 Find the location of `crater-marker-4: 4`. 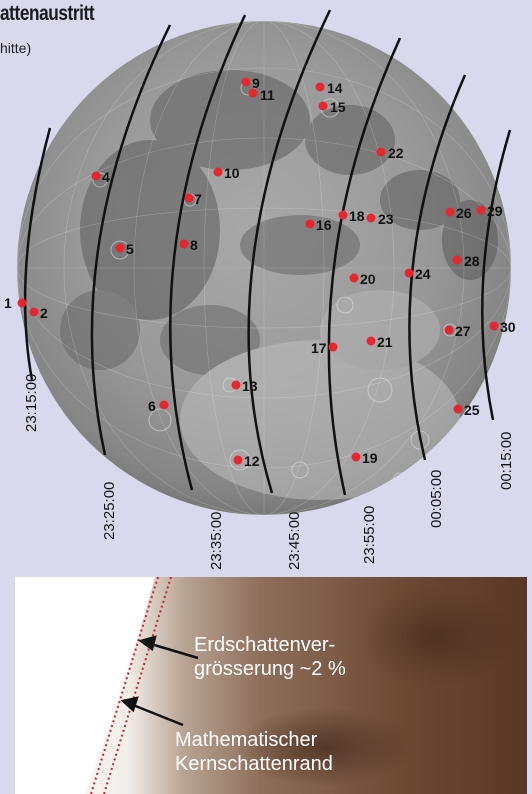

crater-marker-4: 4 is located at coordinates (100, 177).